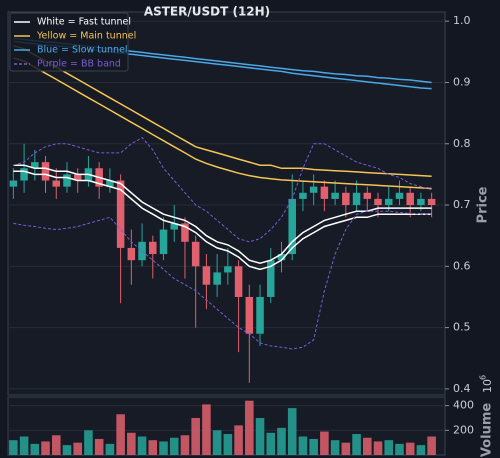 Image resolution: width=500 pixels, height=458 pixels. I want to click on legend-box, so click(69, 42).